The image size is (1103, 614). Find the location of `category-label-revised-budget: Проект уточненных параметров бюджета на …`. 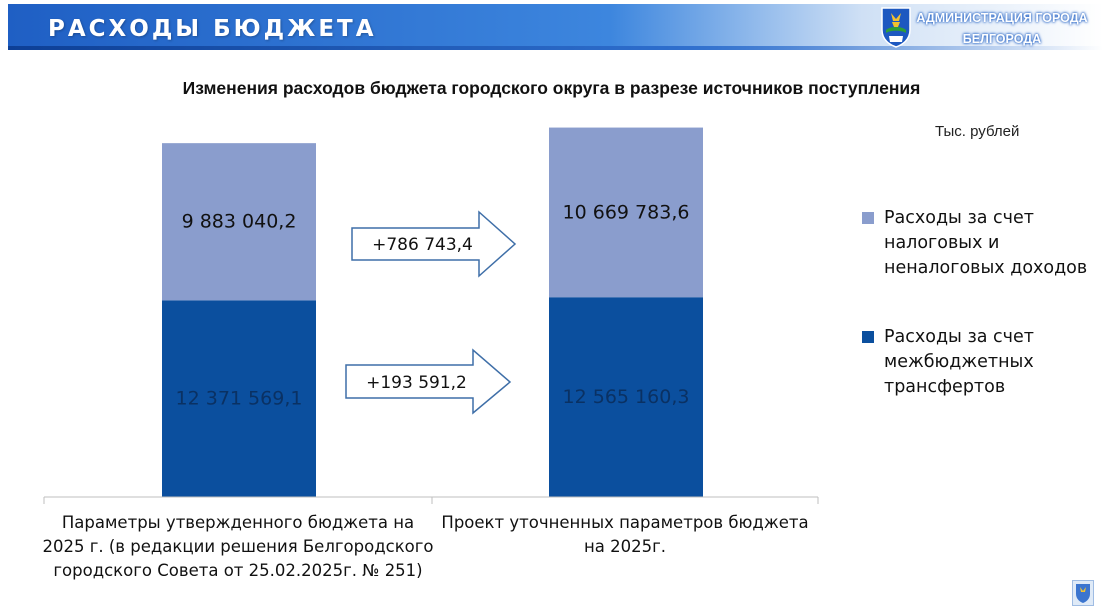

category-label-revised-budget: Проект уточненных параметров бюджета на … is located at coordinates (625, 534).